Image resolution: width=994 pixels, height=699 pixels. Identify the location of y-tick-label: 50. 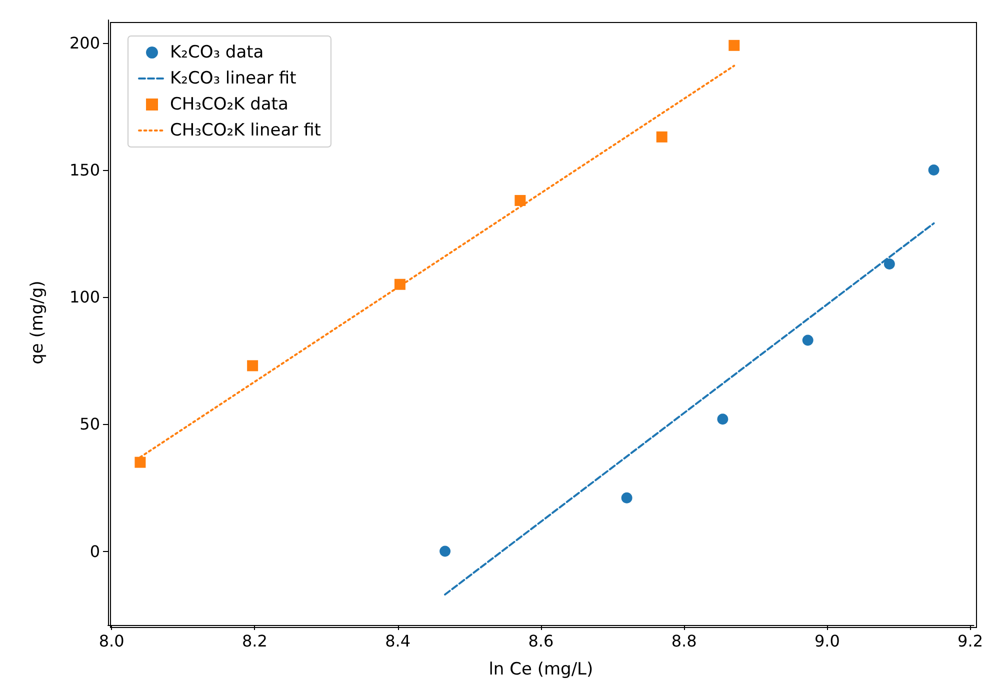
(90, 424).